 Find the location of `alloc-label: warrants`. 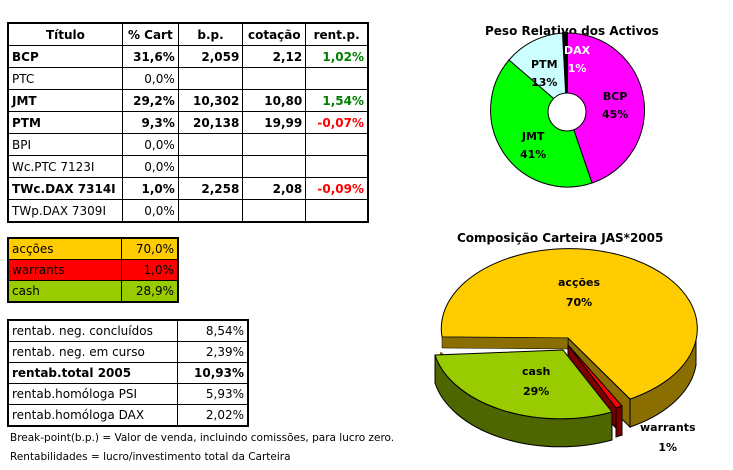

alloc-label: warrants is located at coordinates (65, 270).